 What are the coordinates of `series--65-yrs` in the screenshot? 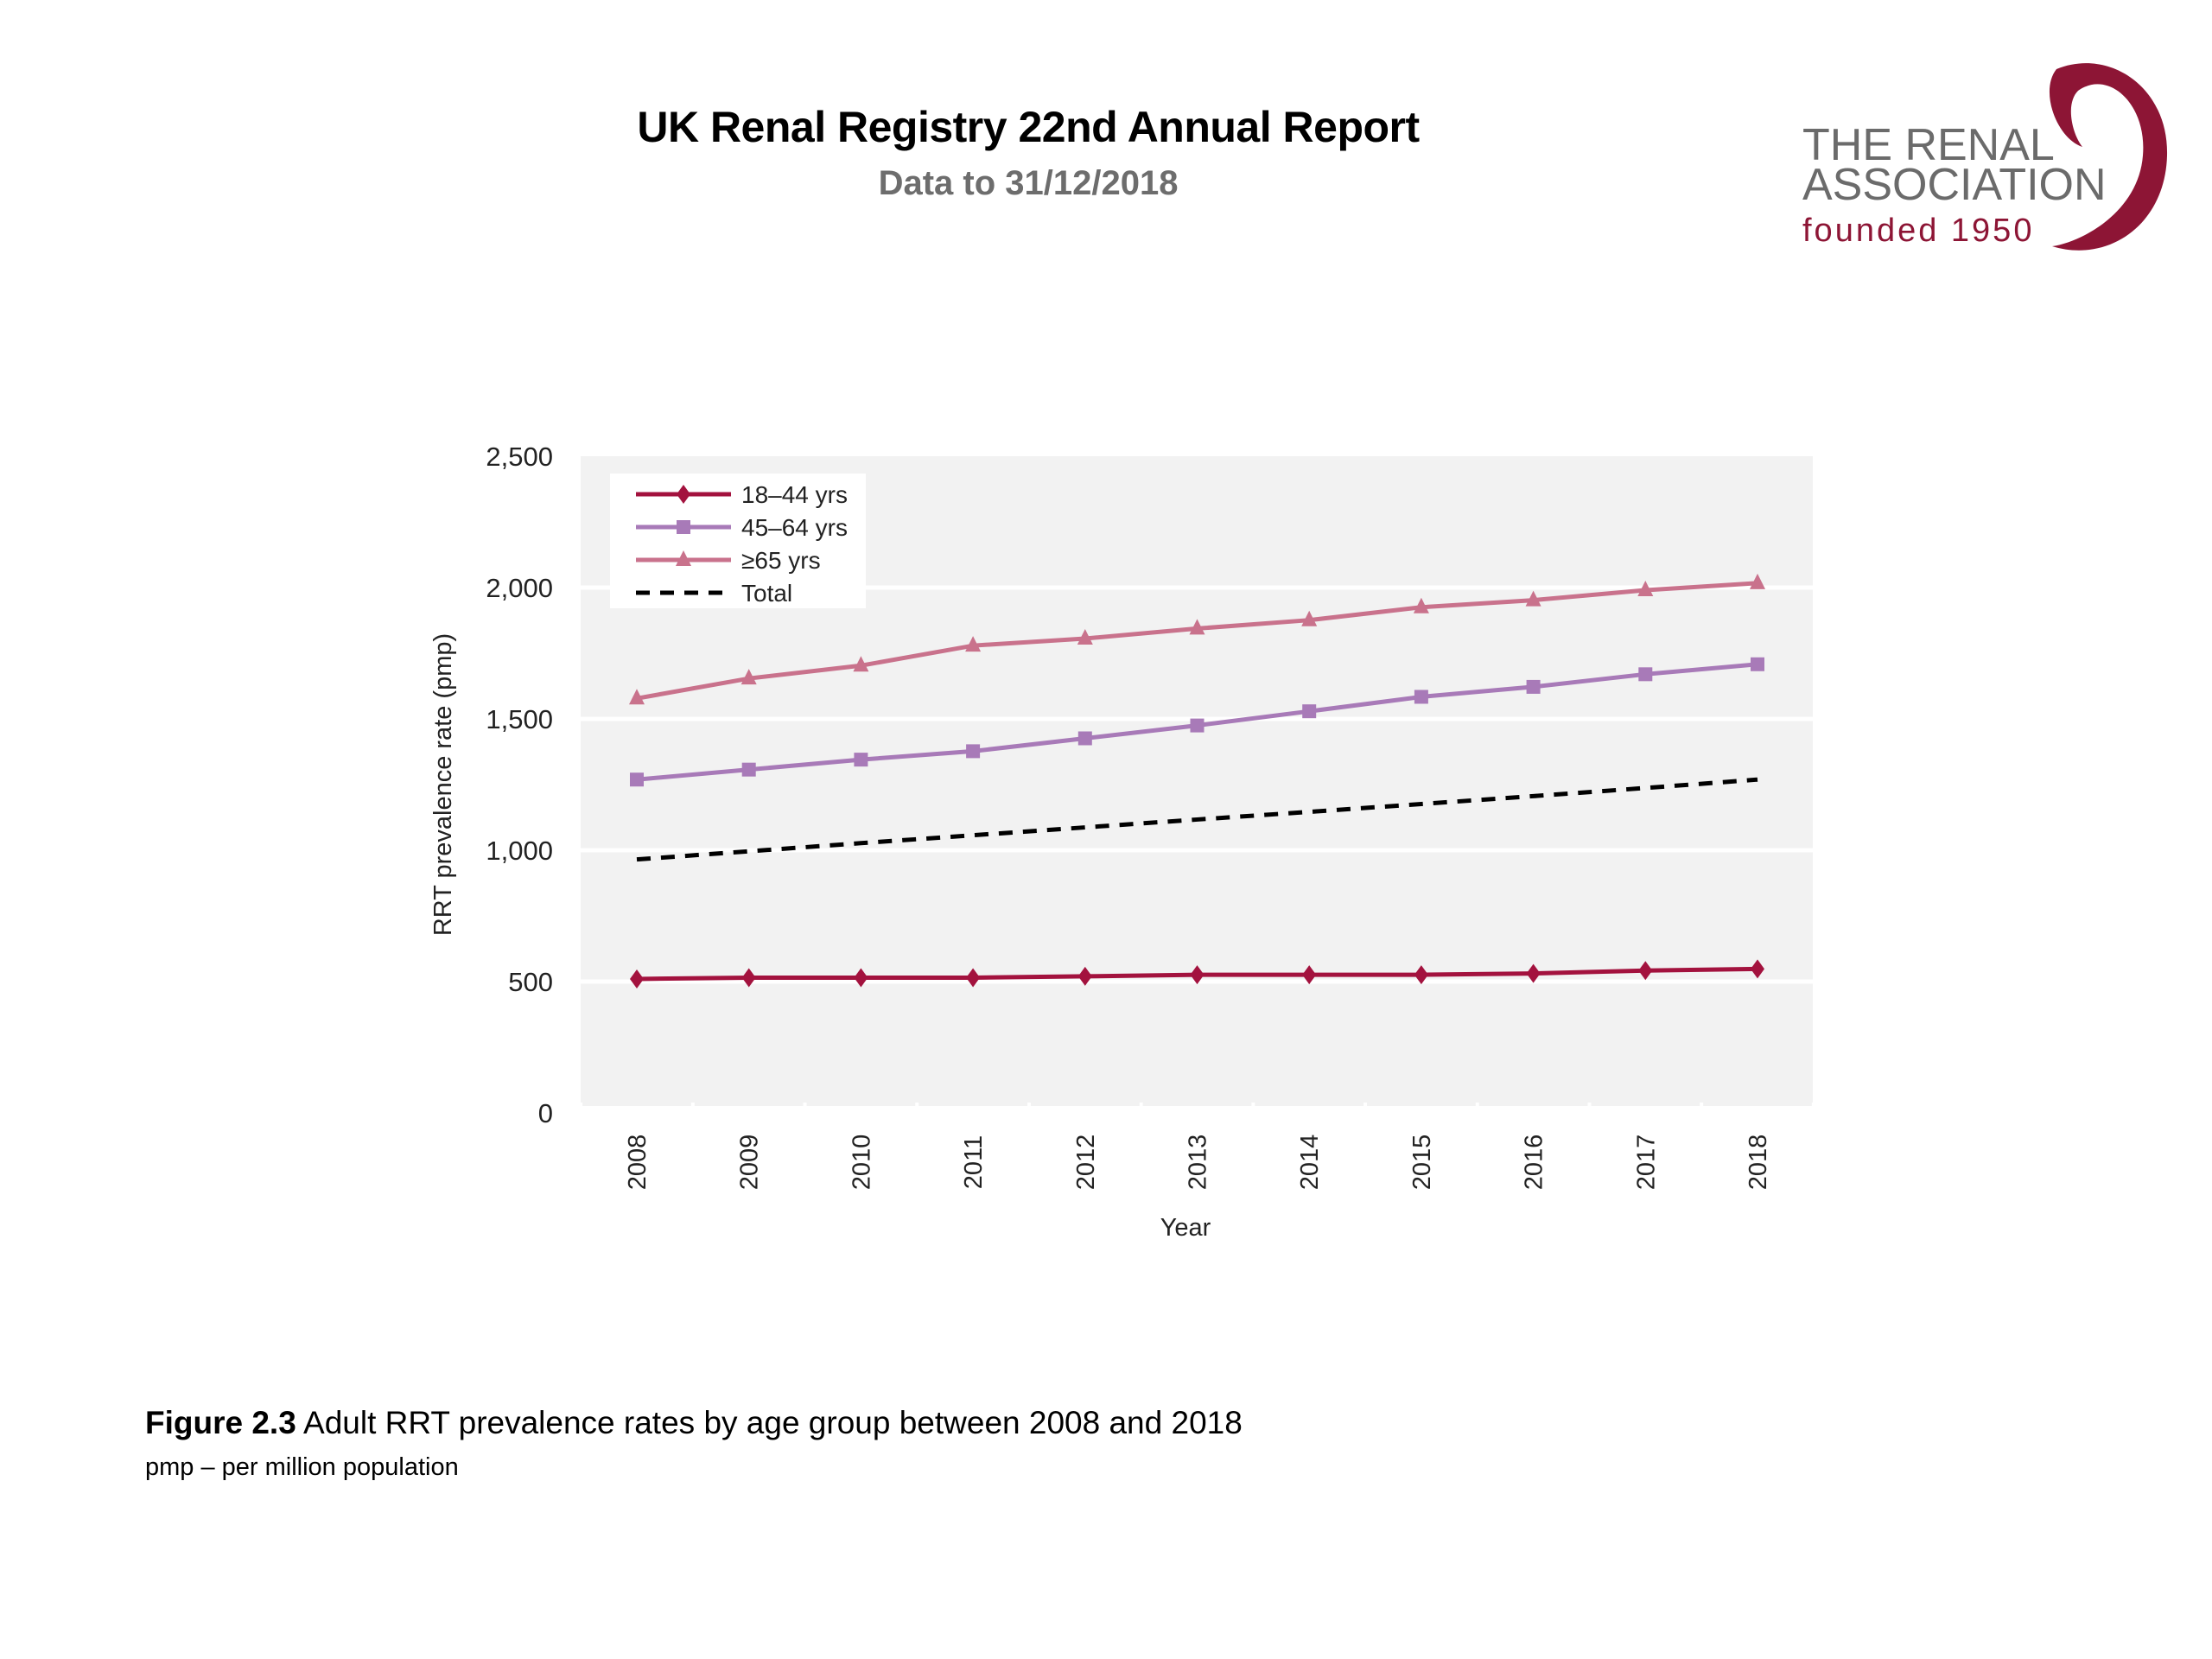 It's located at (1197, 639).